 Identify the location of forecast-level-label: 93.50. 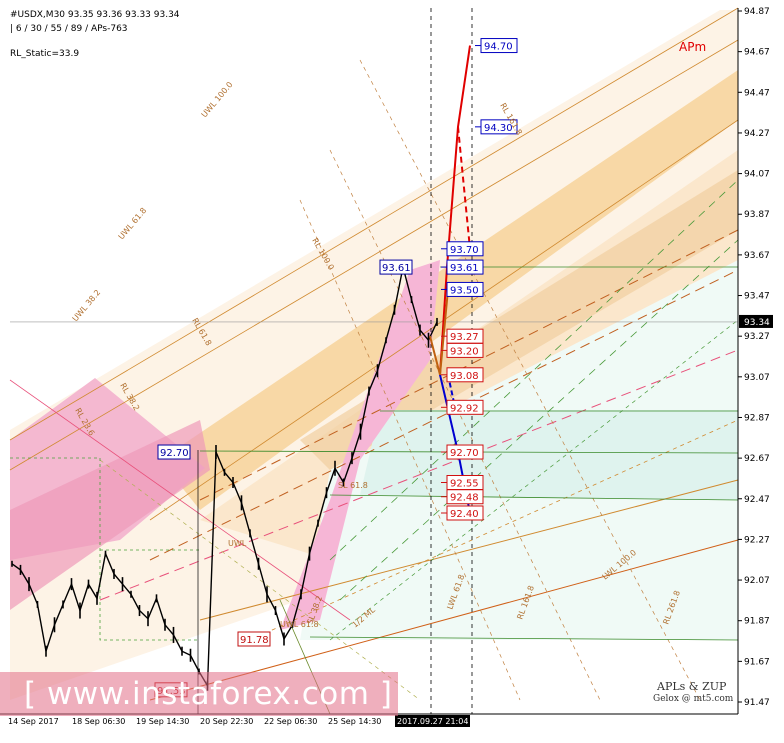
(464, 290).